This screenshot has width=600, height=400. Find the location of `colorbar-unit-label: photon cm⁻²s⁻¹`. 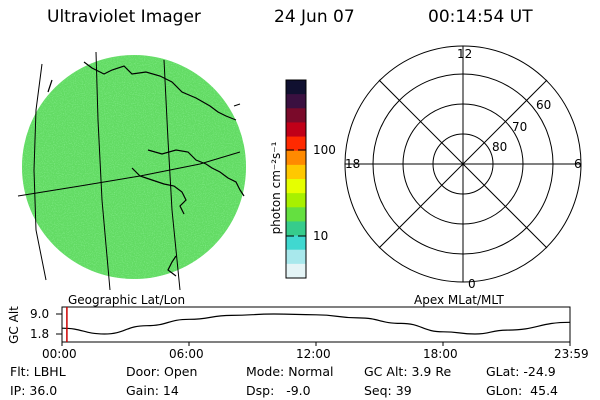

colorbar-unit-label: photon cm⁻²s⁻¹ is located at coordinates (276, 188).